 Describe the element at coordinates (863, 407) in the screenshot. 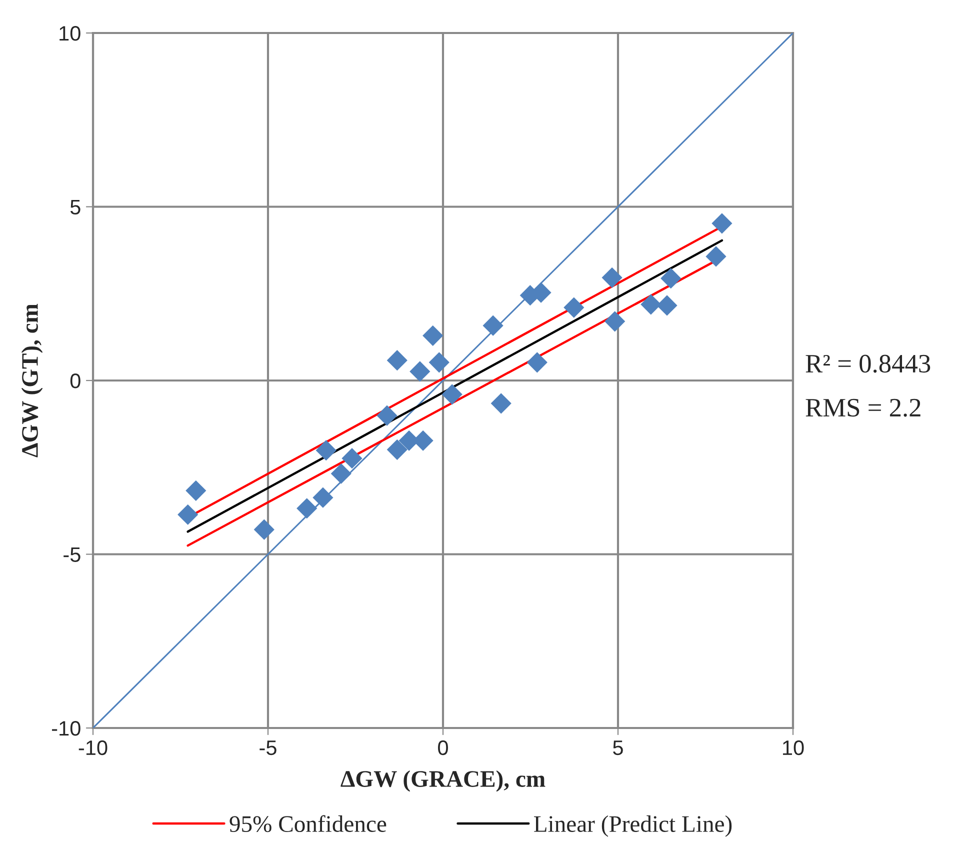

I see `text: RMS = 2.2` at that location.